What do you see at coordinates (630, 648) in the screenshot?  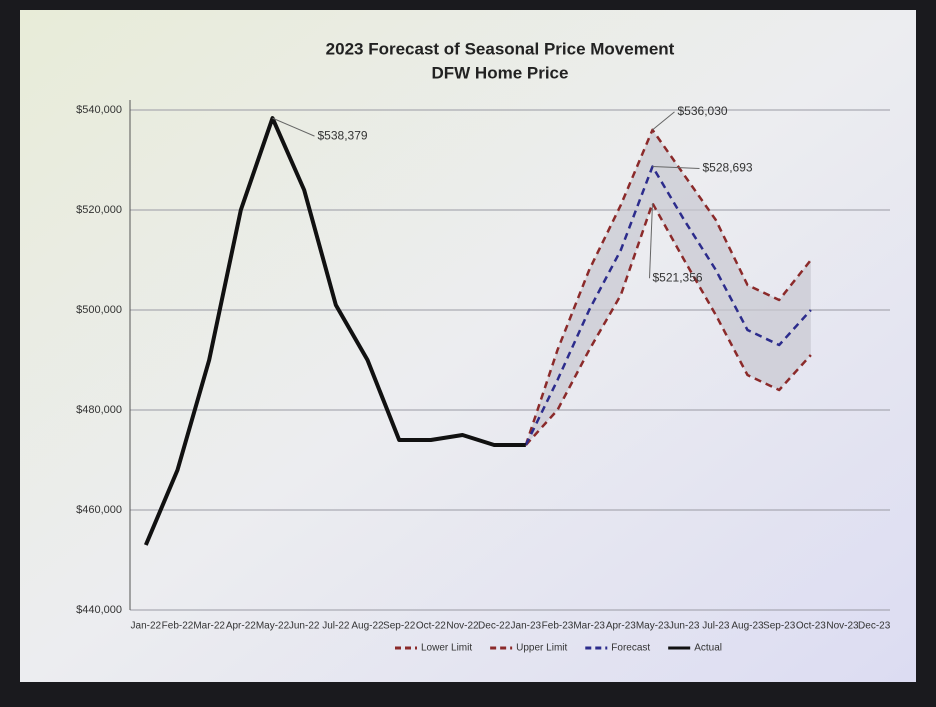 I see `legend-label: Forecast` at bounding box center [630, 648].